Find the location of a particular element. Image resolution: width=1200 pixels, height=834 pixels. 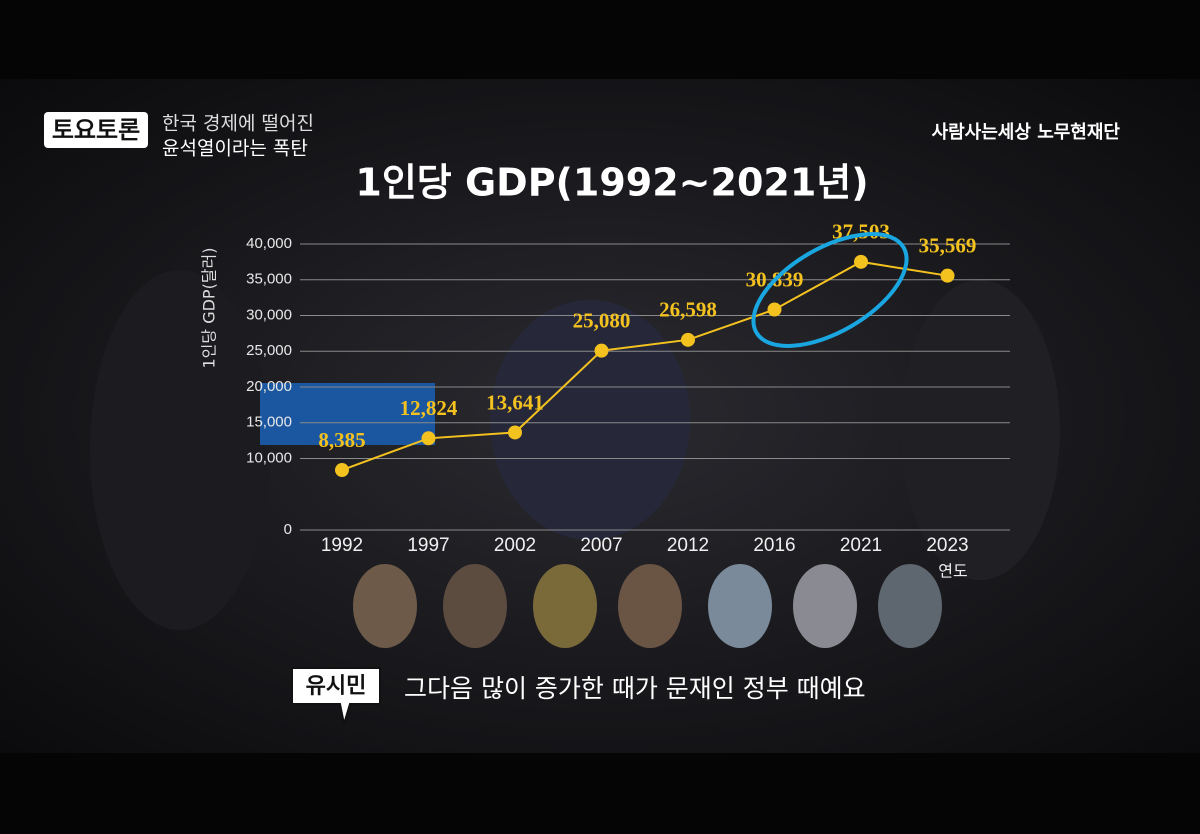

highlight-ellipse is located at coordinates (830, 290).